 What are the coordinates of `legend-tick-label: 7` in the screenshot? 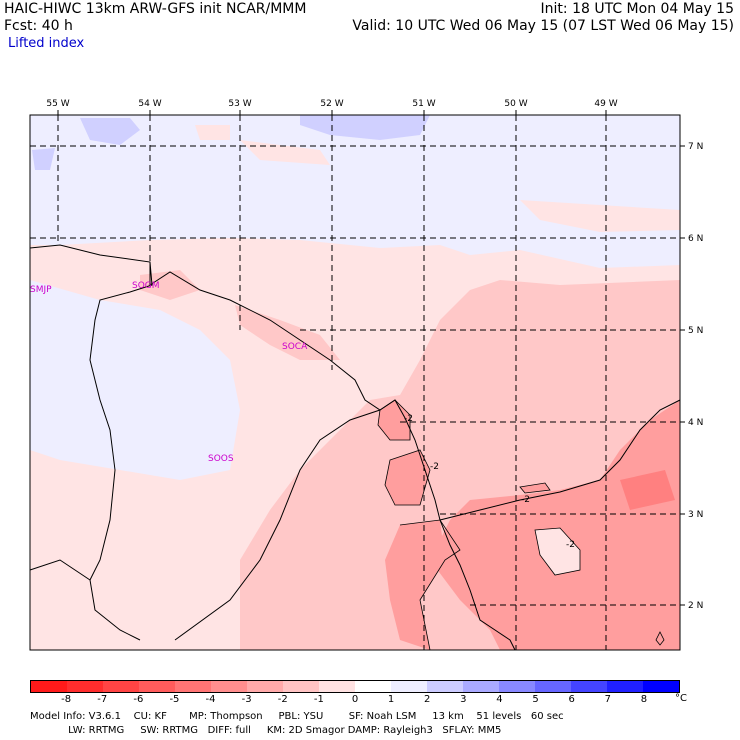 It's located at (607, 699).